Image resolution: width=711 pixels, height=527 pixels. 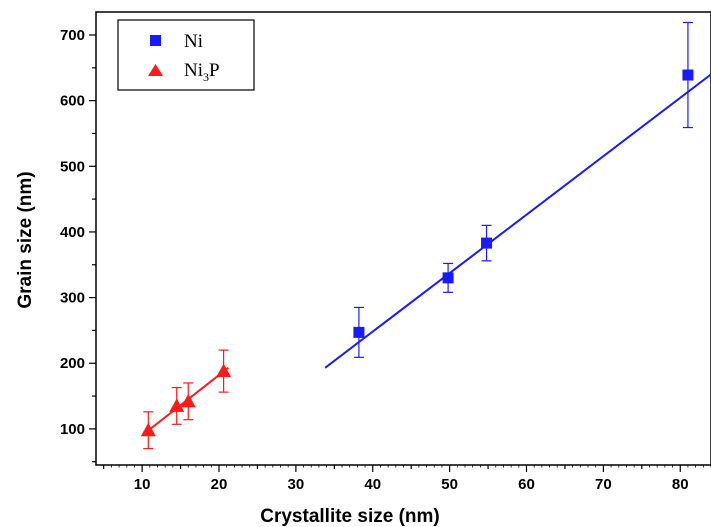 What do you see at coordinates (372, 484) in the screenshot?
I see `x-tick-label: 40` at bounding box center [372, 484].